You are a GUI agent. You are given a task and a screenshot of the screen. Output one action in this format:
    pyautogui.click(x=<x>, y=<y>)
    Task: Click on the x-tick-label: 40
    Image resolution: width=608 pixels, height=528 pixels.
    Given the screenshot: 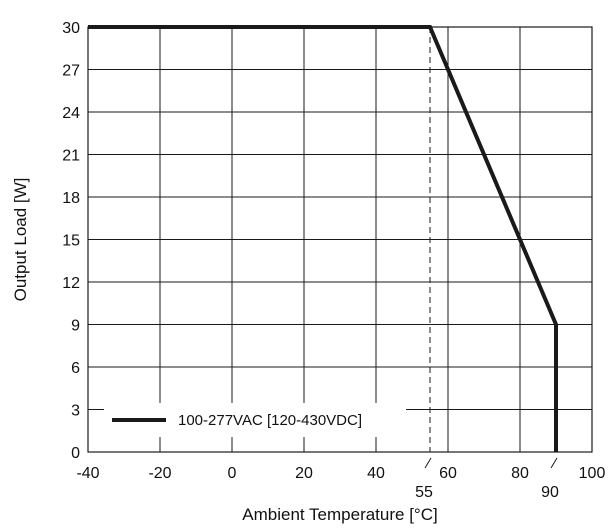 What is the action you would take?
    pyautogui.click(x=376, y=473)
    